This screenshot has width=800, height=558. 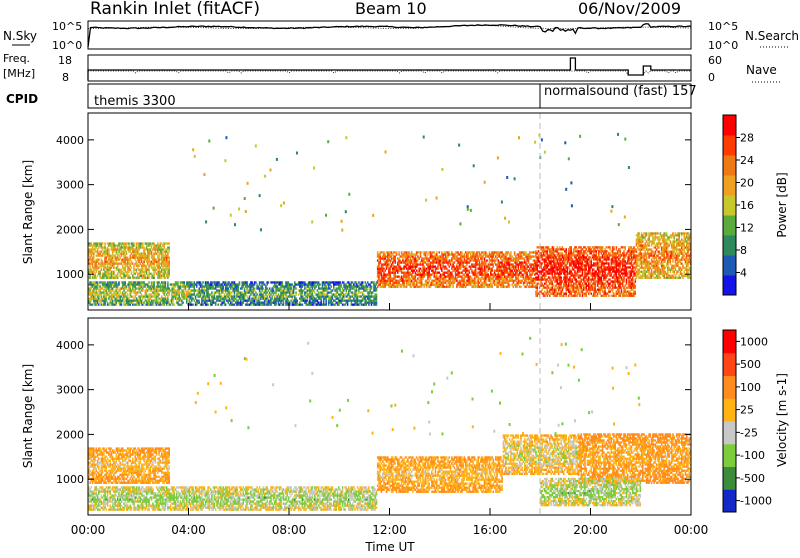 What do you see at coordinates (401, 36) in the screenshot?
I see `nsky-panel: N.Sky 10^5 10^0 10^5 10^0 N.Search` at bounding box center [401, 36].